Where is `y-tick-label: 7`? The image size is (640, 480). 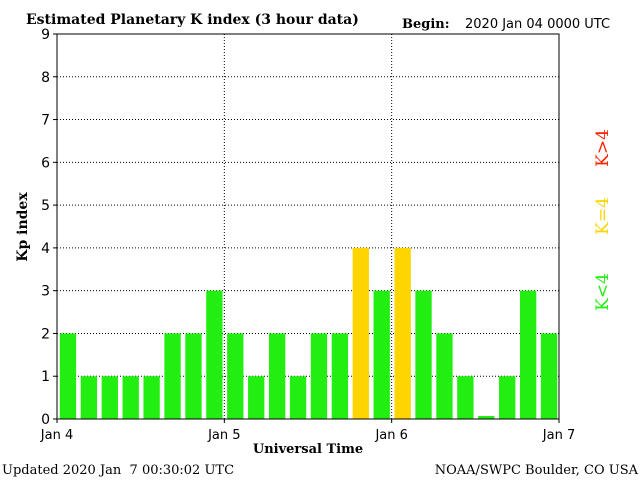
y-tick-label: 7 is located at coordinates (45, 121).